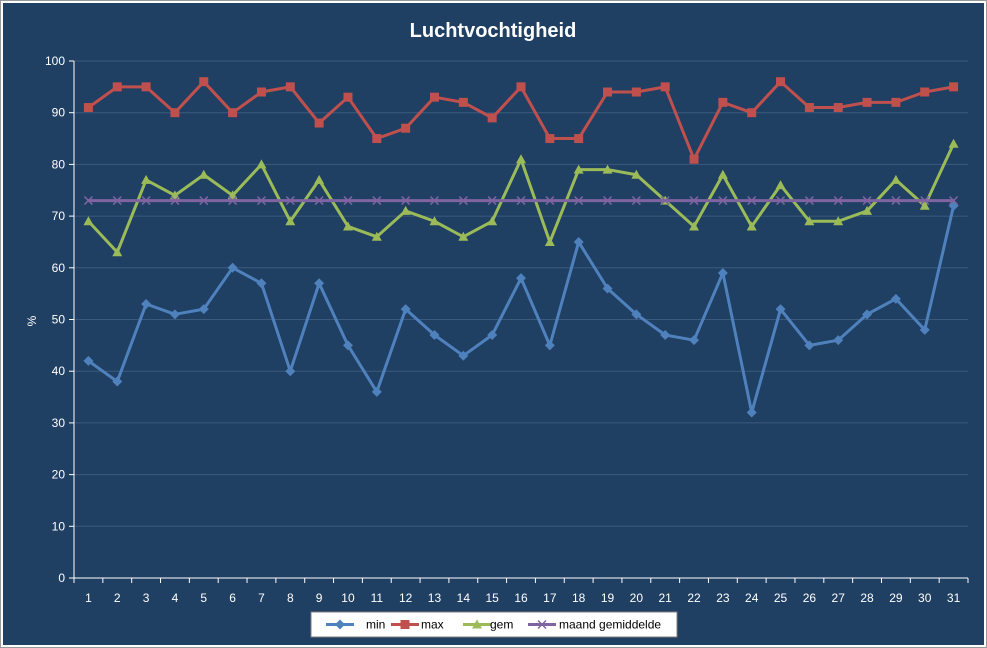 The image size is (987, 648). Describe the element at coordinates (59, 216) in the screenshot. I see `y-tick-label: 70` at that location.